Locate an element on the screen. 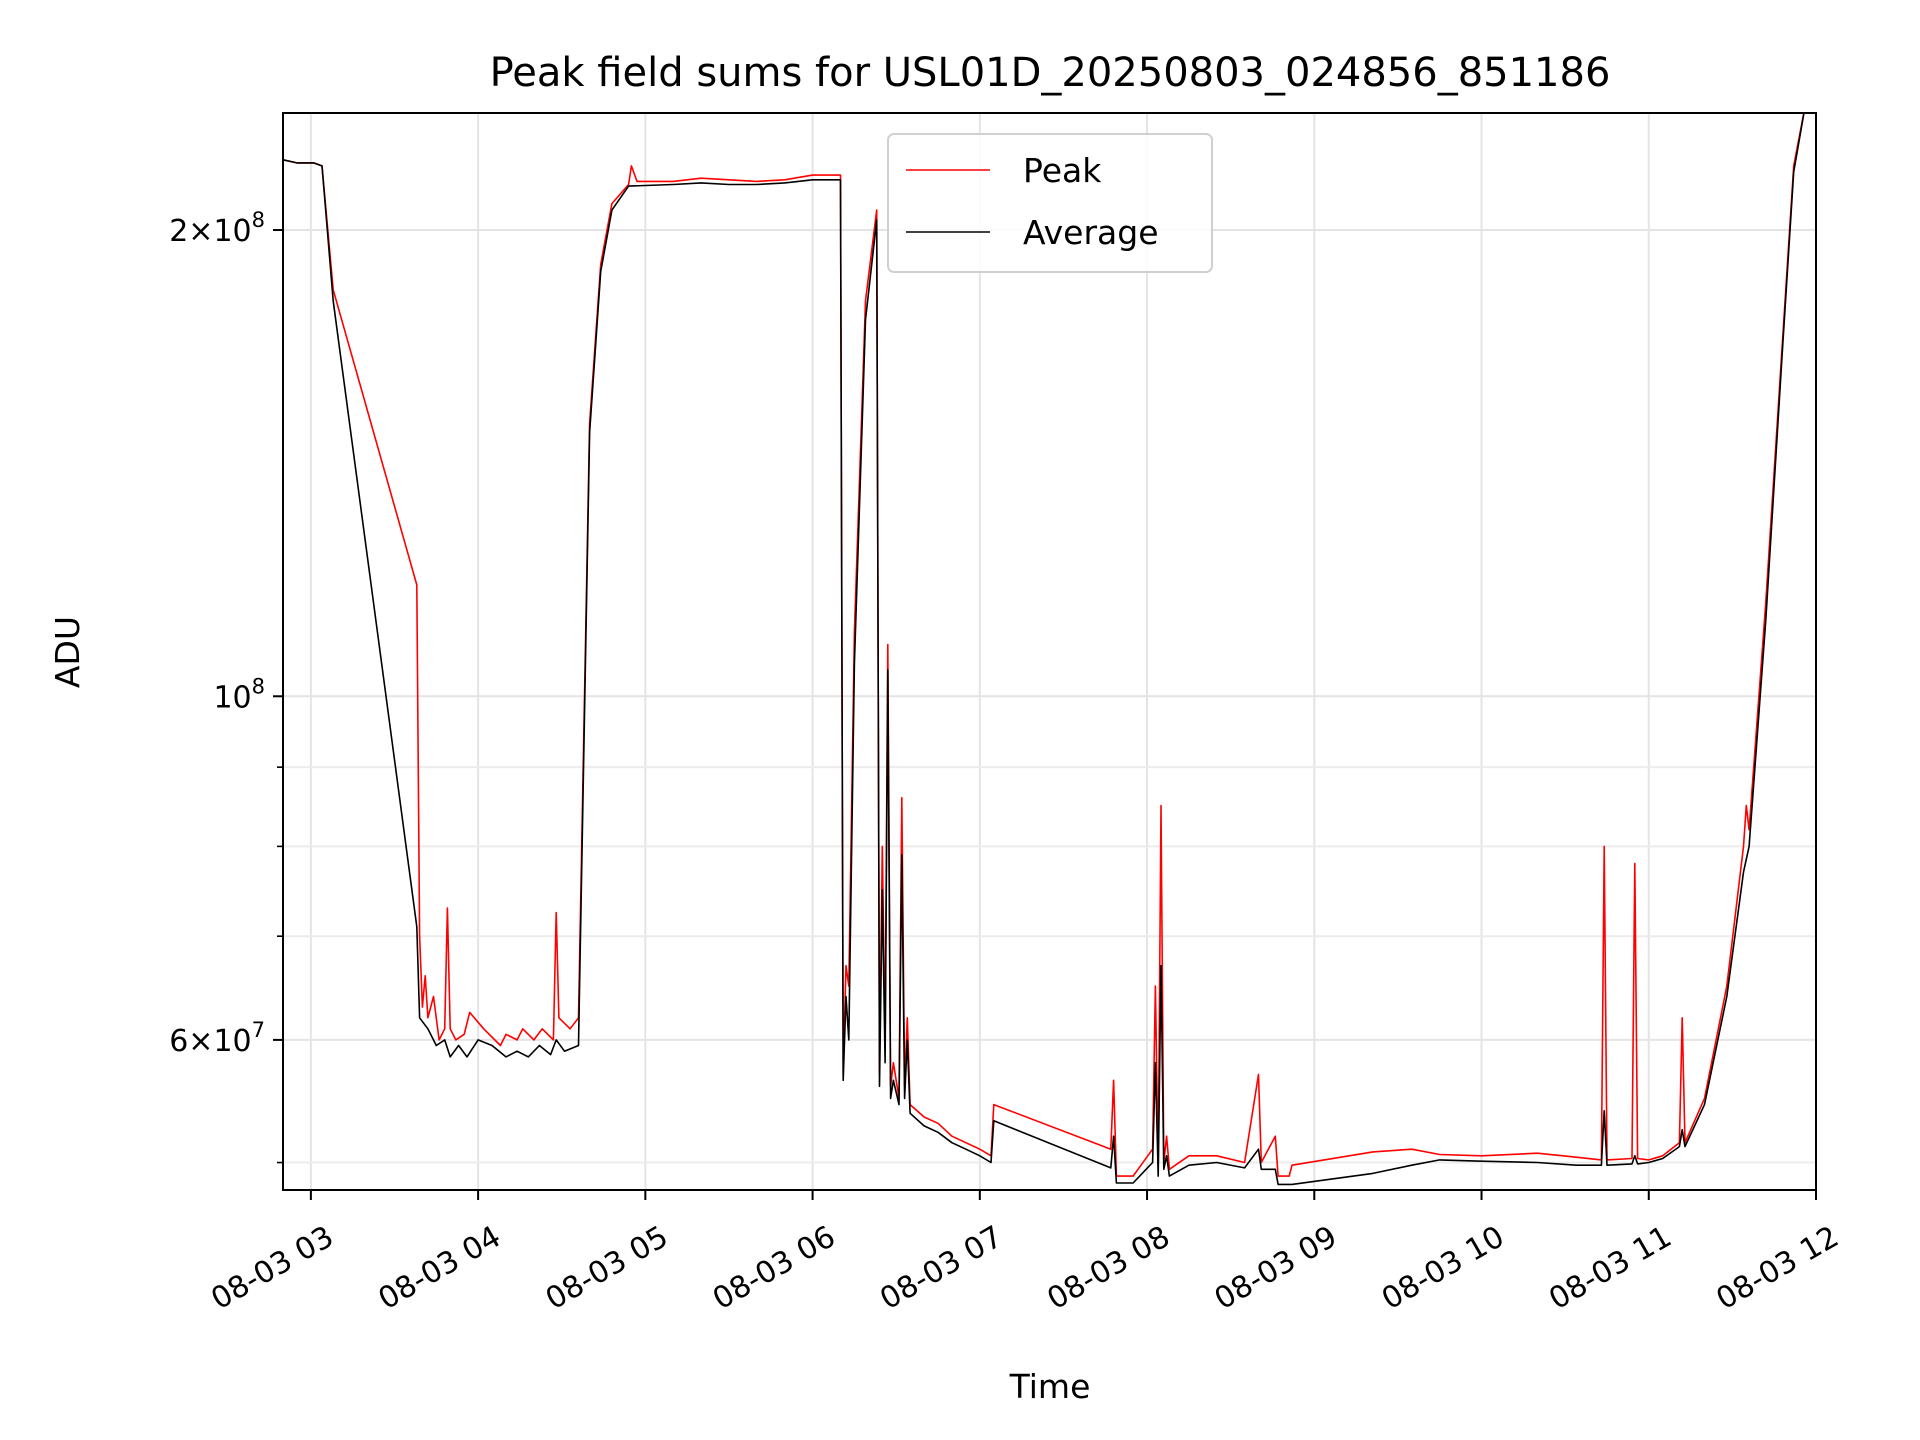 This screenshot has width=1920, height=1440. legend-box is located at coordinates (1050, 203).